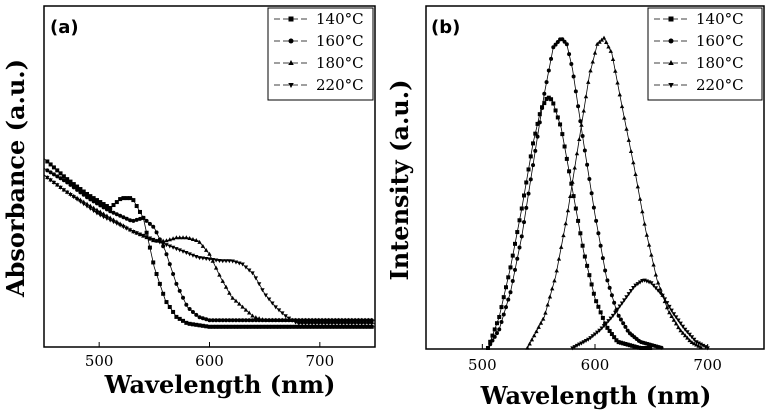 This screenshot has width=768, height=415. I want to click on legend-label-b-2: 180°C, so click(720, 63).